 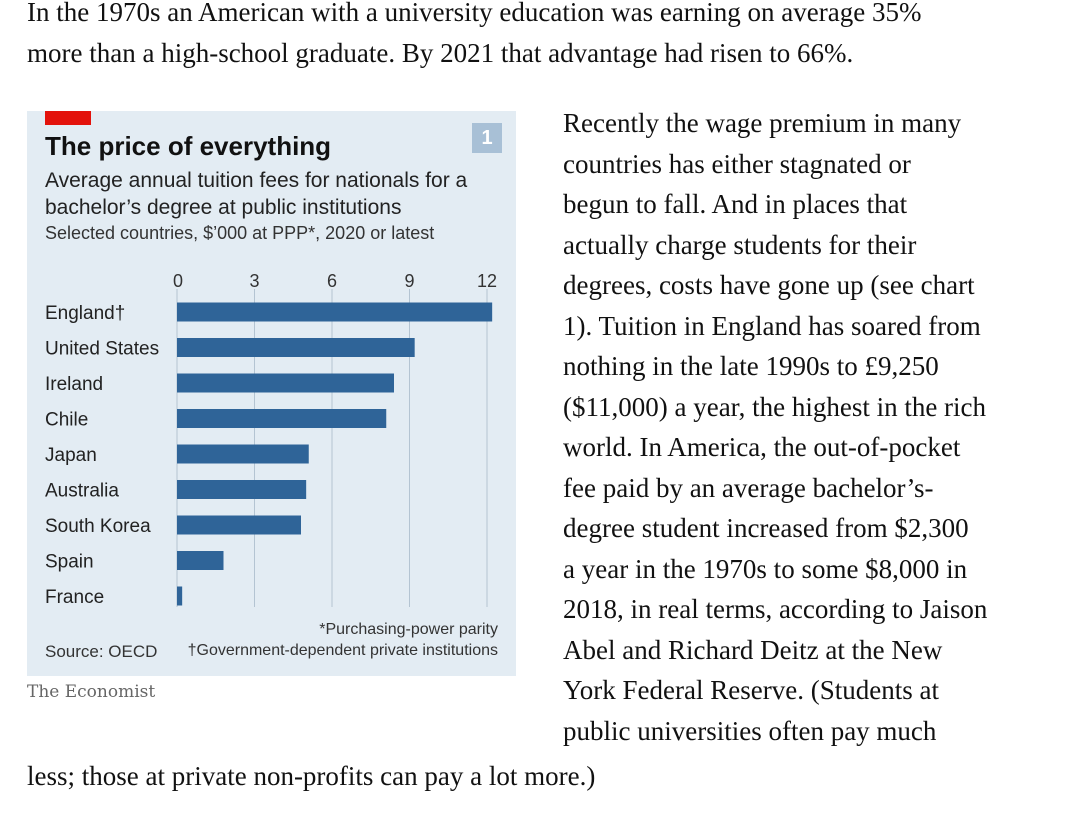 I want to click on body-line: world. In America, the out-of-pocket, so click(x=762, y=447).